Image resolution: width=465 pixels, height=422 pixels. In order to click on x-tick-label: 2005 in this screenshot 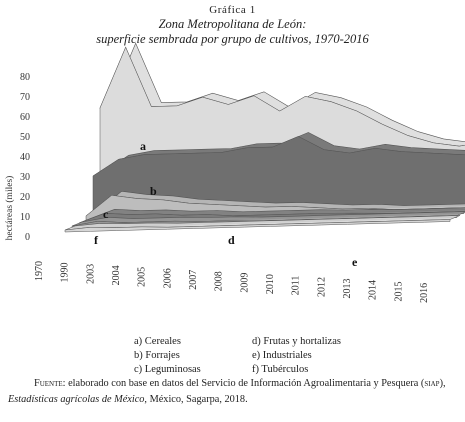, I will do `click(142, 277)`.